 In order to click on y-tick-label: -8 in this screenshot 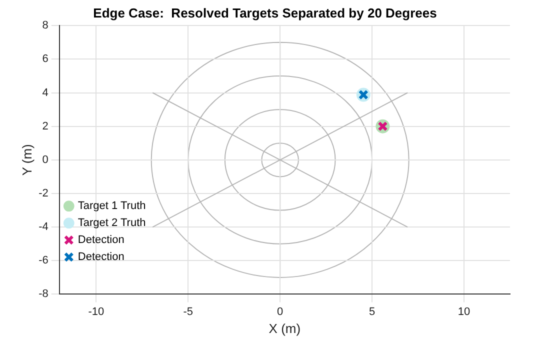, I will do `click(43, 294)`.